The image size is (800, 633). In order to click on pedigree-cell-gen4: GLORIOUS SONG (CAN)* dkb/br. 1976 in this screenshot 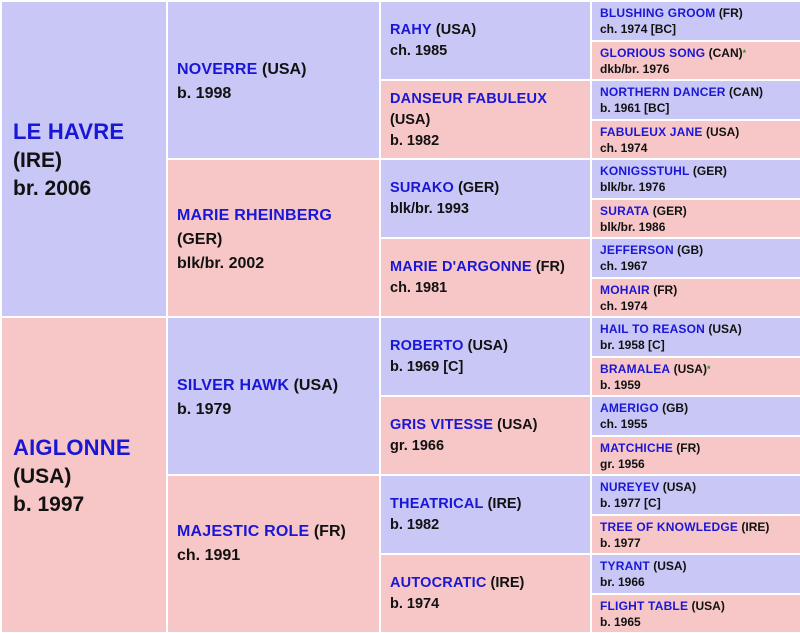, I will do `click(696, 60)`.